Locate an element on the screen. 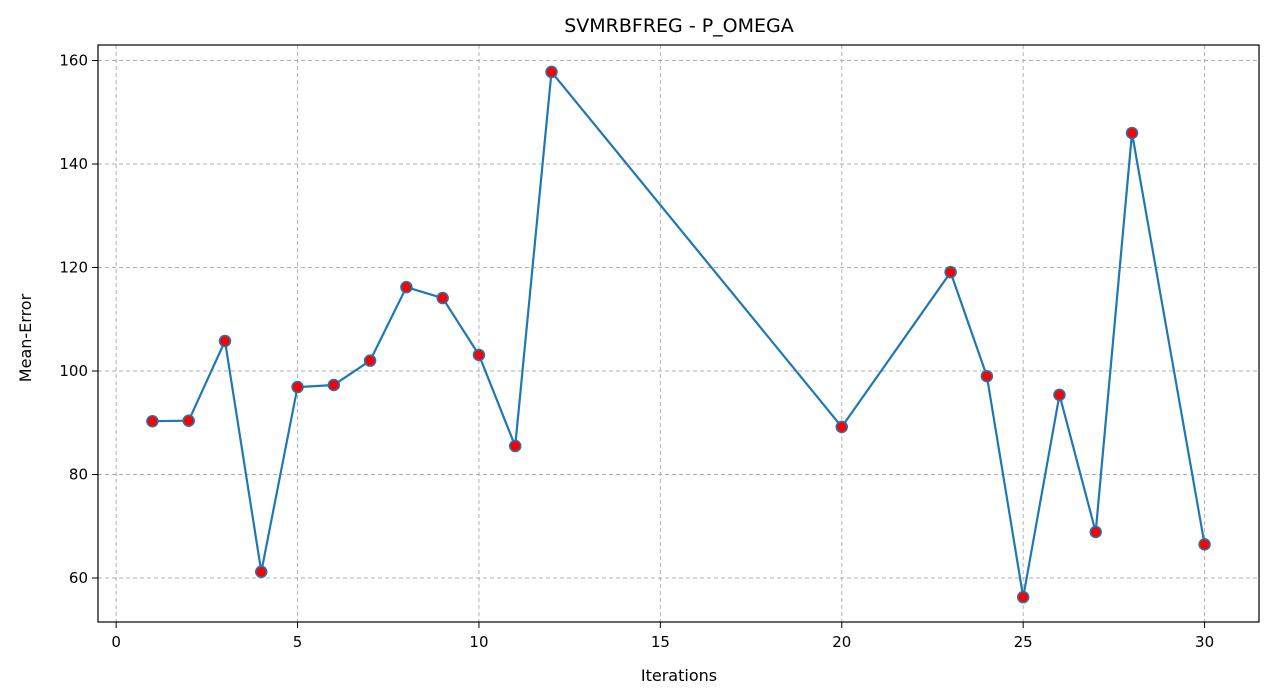 The height and width of the screenshot is (700, 1275). x-tick-label: 20 is located at coordinates (841, 642).